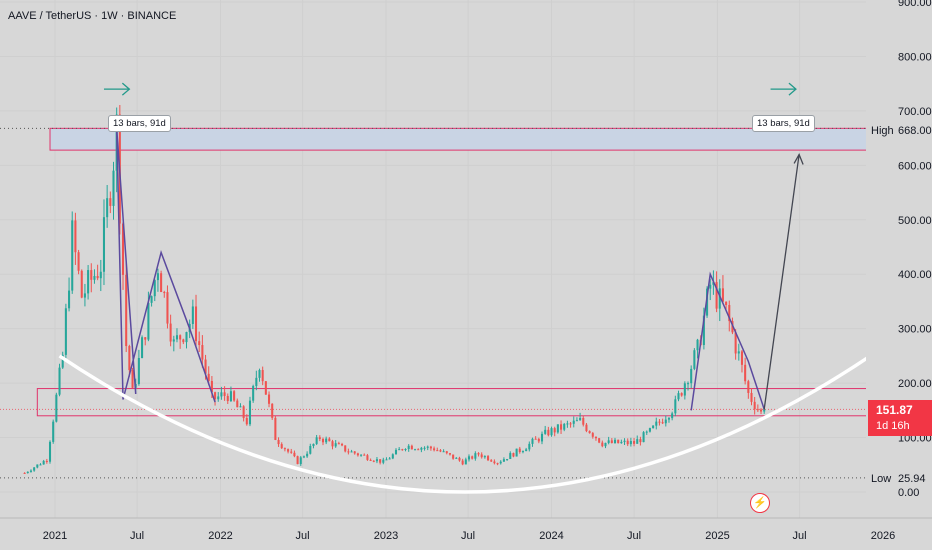 This screenshot has width=932, height=550. What do you see at coordinates (139, 123) in the screenshot?
I see `measure-label-left: 13 bars, 91d` at bounding box center [139, 123].